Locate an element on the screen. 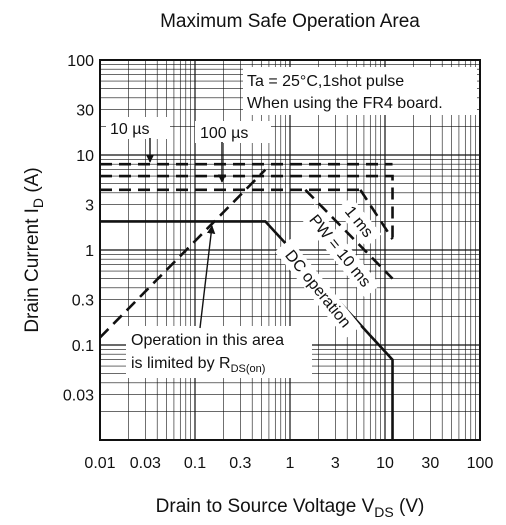 Image resolution: width=506 pixels, height=525 pixels. x-tick-label: 30 is located at coordinates (430, 463).